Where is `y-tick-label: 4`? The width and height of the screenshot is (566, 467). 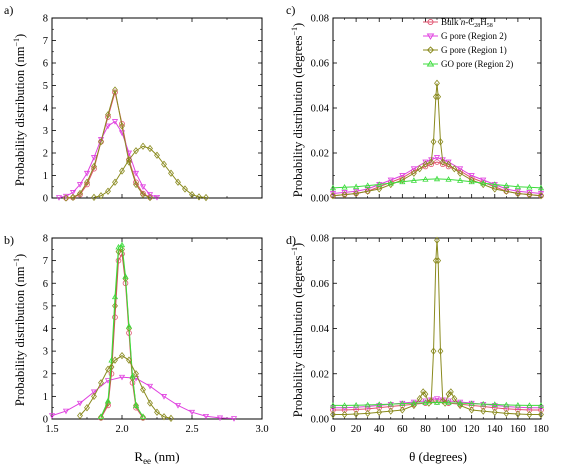 y-tick-label: 4 is located at coordinates (46, 109).